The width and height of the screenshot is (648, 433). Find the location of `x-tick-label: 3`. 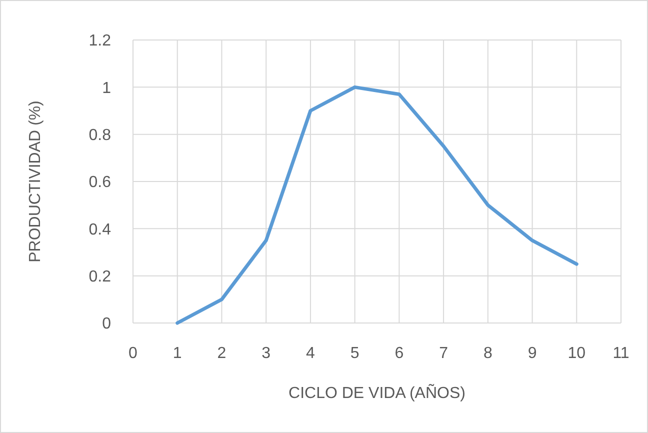

x-tick-label: 3 is located at coordinates (266, 353).